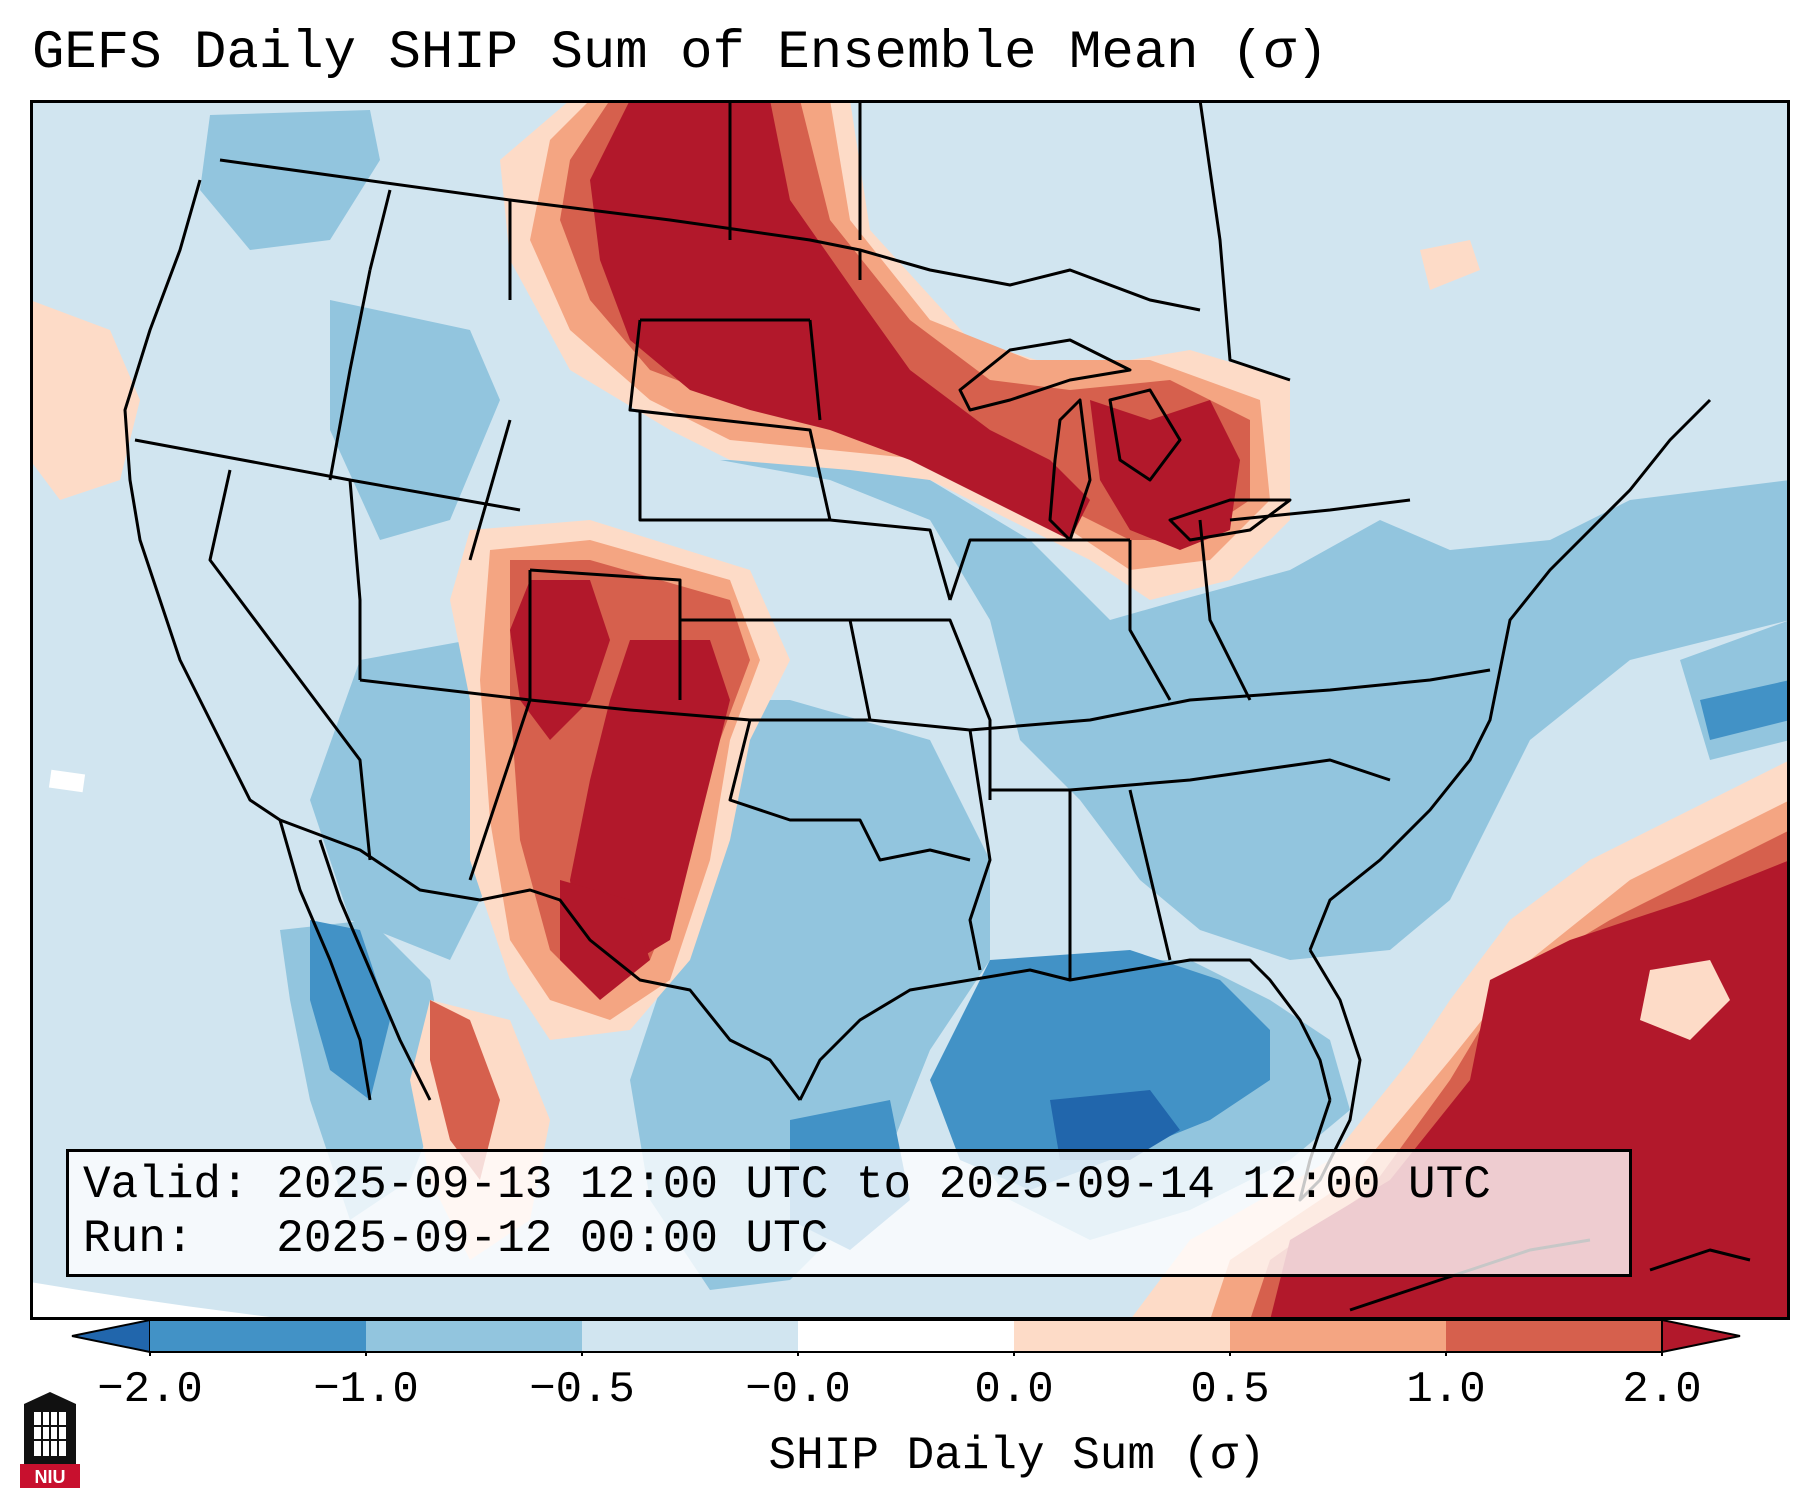 The image size is (1803, 1506). Describe the element at coordinates (582, 1390) in the screenshot. I see `colorbar-tick-label: −0.5` at that location.